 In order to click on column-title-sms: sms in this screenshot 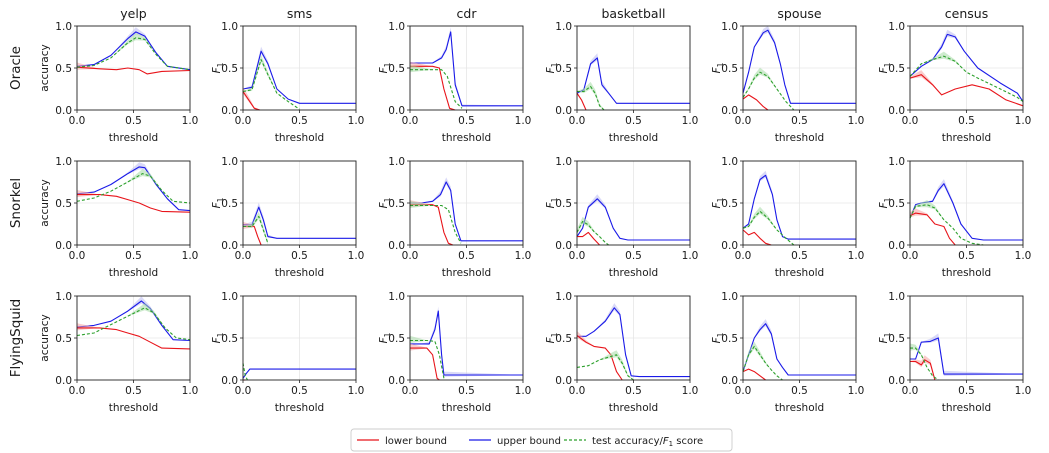, I will do `click(299, 13)`.